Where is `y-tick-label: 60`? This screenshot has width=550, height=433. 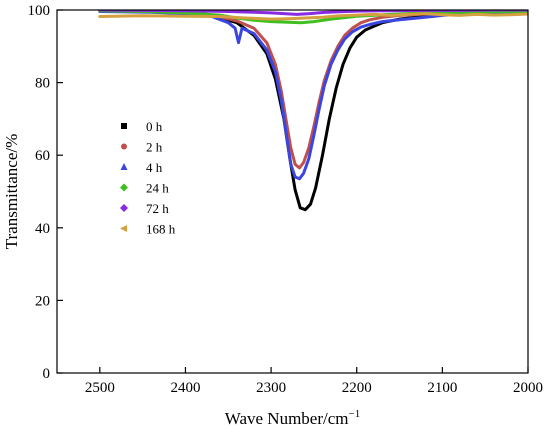 y-tick-label: 60 is located at coordinates (42, 156).